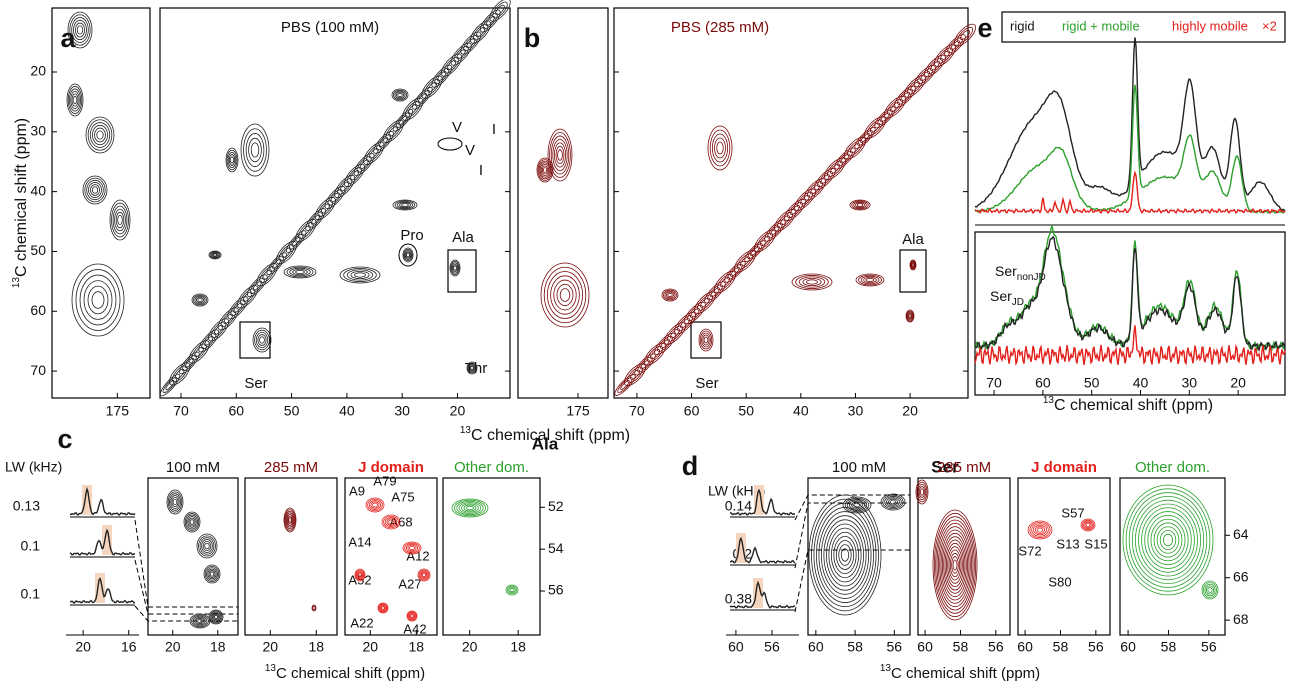  Describe the element at coordinates (181, 411) in the screenshot. I see `x-tick-label: 70` at that location.